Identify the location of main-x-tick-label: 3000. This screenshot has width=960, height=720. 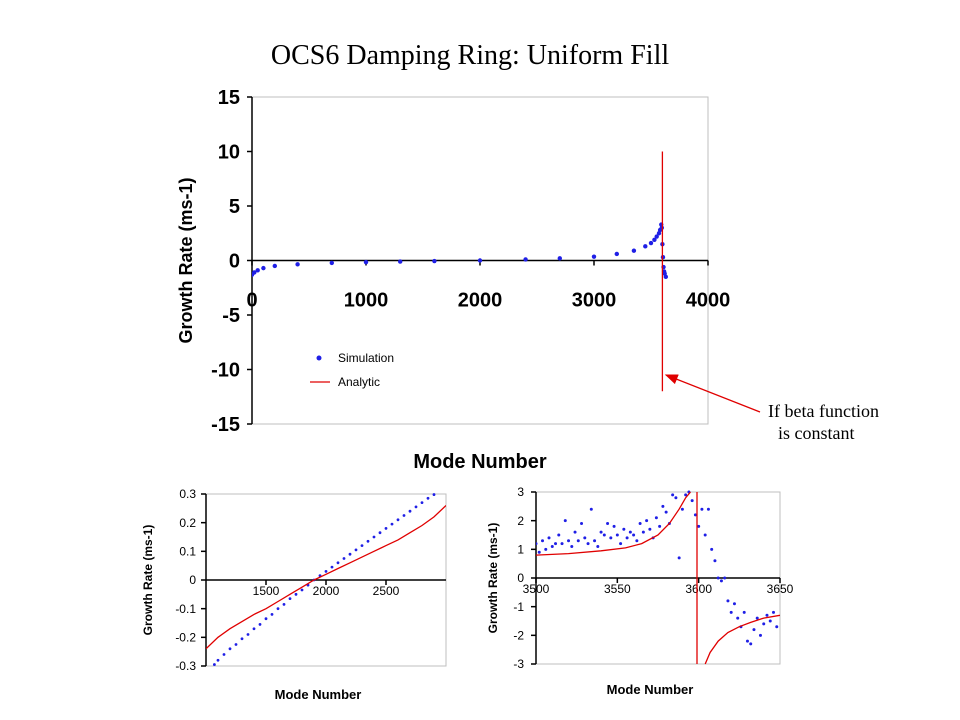
(594, 301).